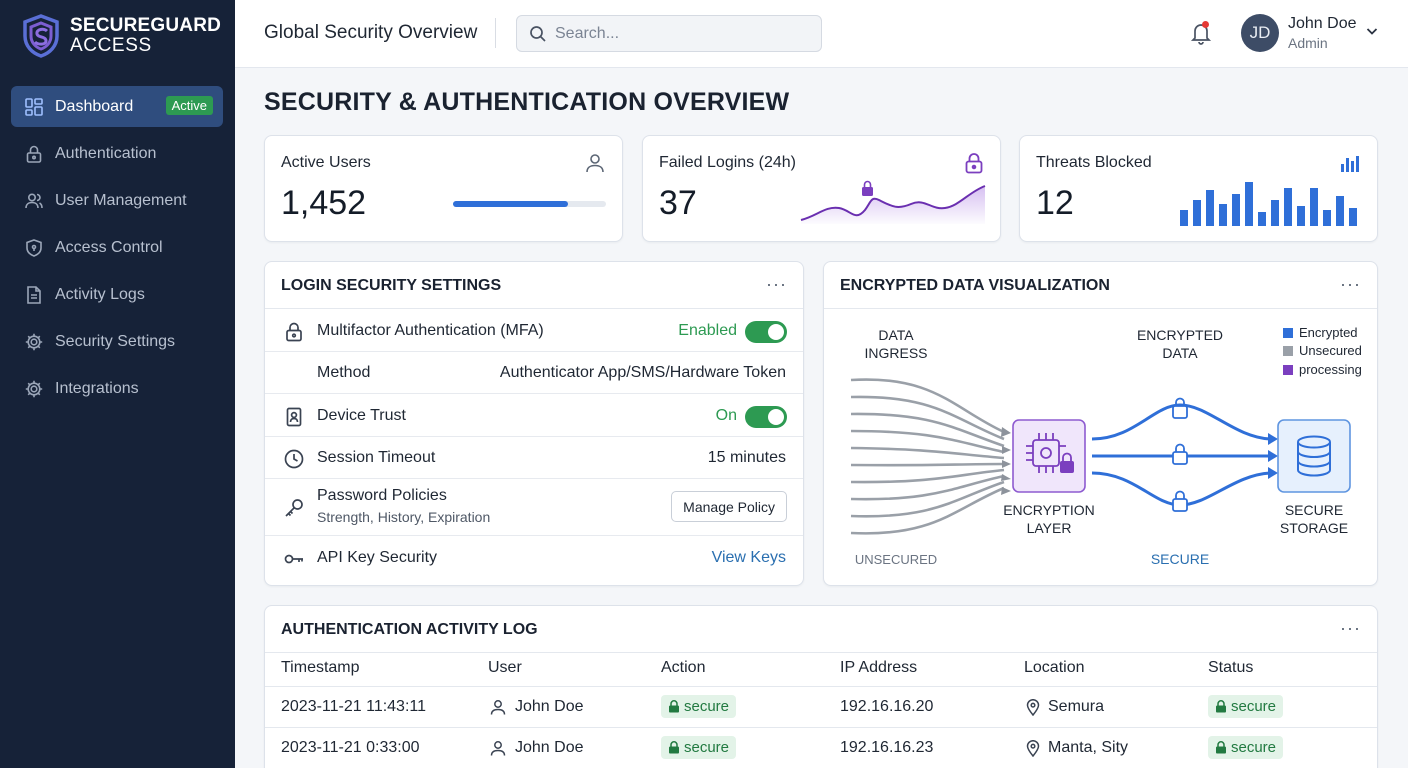  Describe the element at coordinates (1055, 203) in the screenshot. I see `stat-value: 12` at that location.